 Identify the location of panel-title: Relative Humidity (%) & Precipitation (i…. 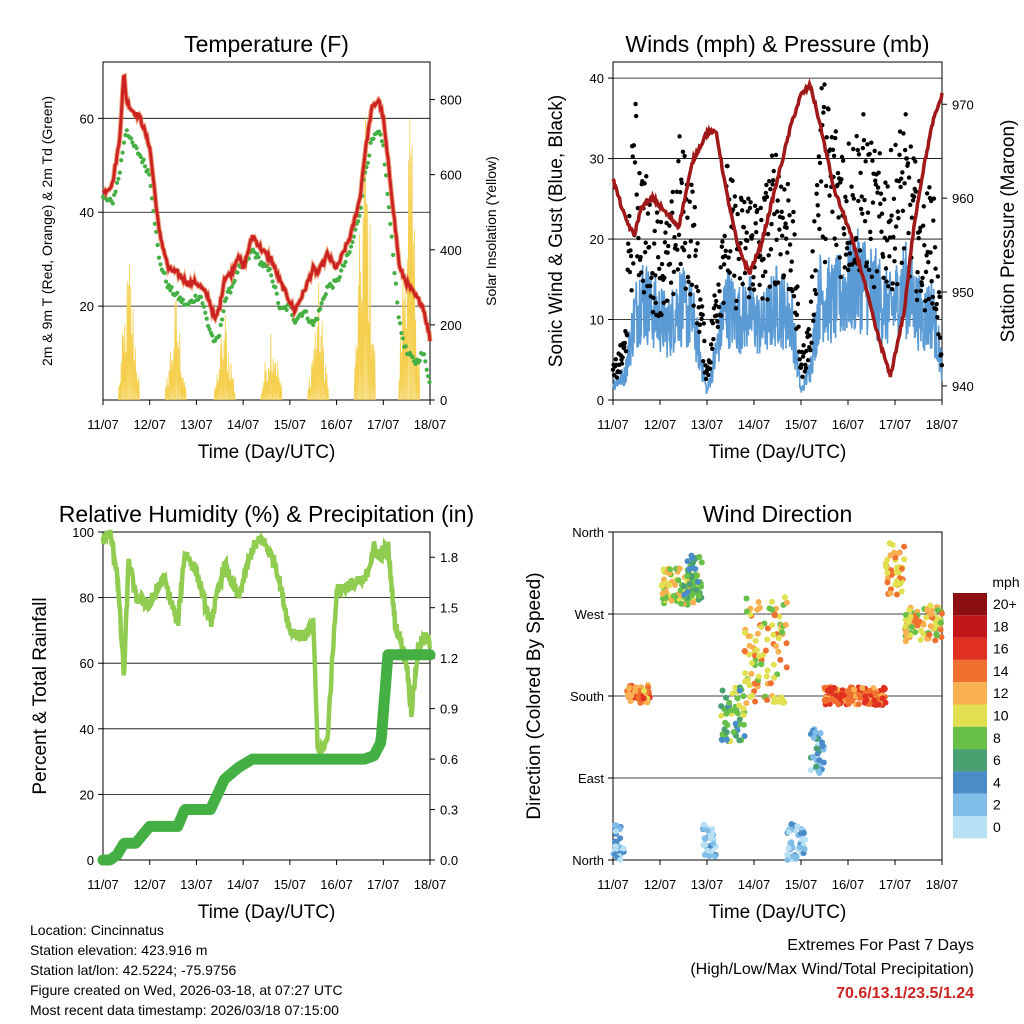
(266, 514).